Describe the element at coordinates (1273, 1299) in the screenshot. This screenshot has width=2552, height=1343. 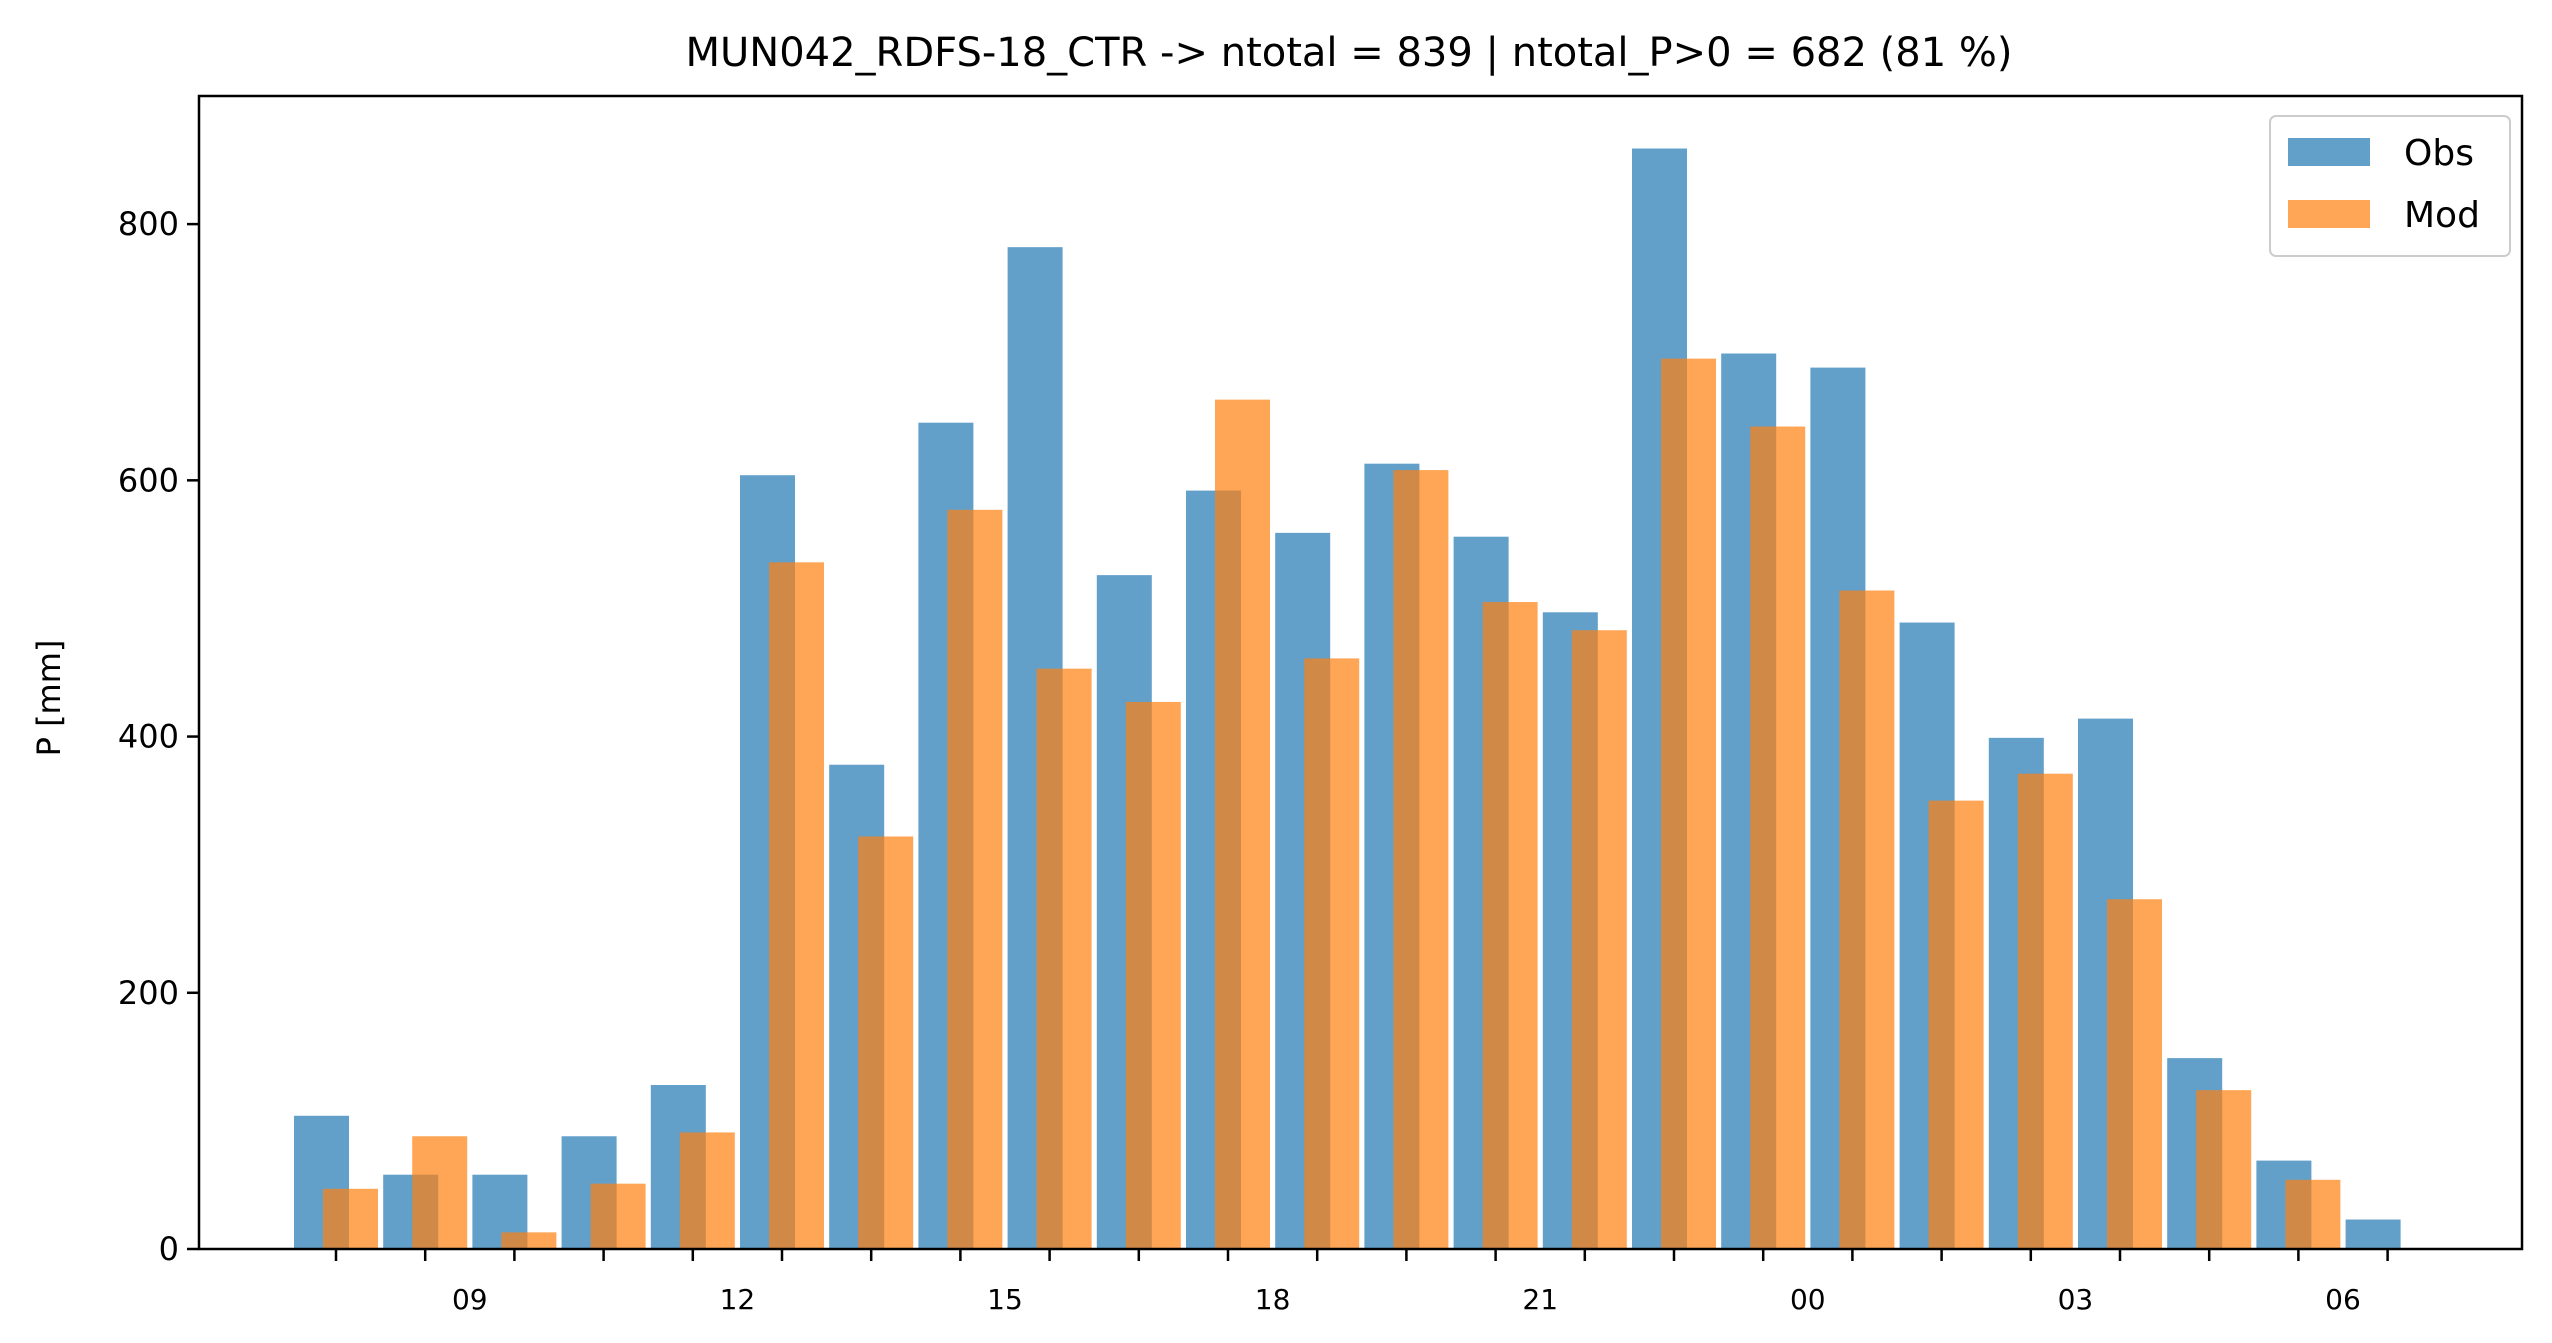
I see `x-tick-label-18: 18` at that location.